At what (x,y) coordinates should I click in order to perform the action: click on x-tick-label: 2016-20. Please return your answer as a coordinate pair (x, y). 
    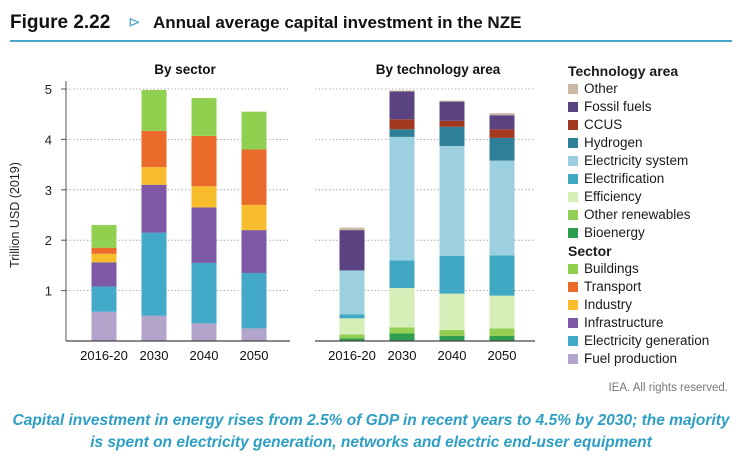
    Looking at the image, I should click on (104, 355).